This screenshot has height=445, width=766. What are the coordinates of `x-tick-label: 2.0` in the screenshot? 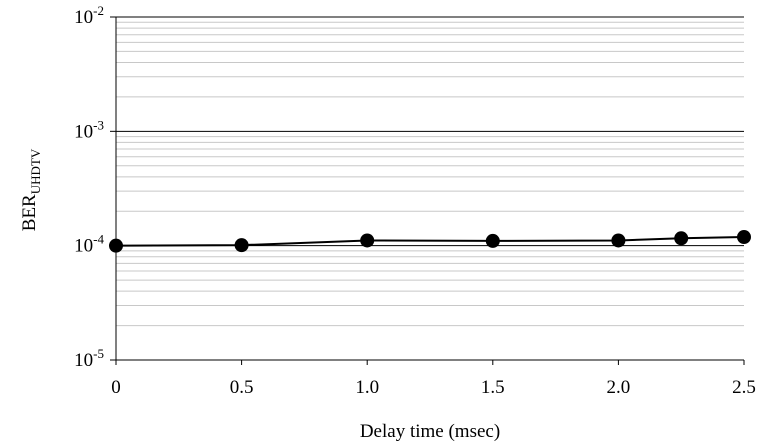 It's located at (619, 387).